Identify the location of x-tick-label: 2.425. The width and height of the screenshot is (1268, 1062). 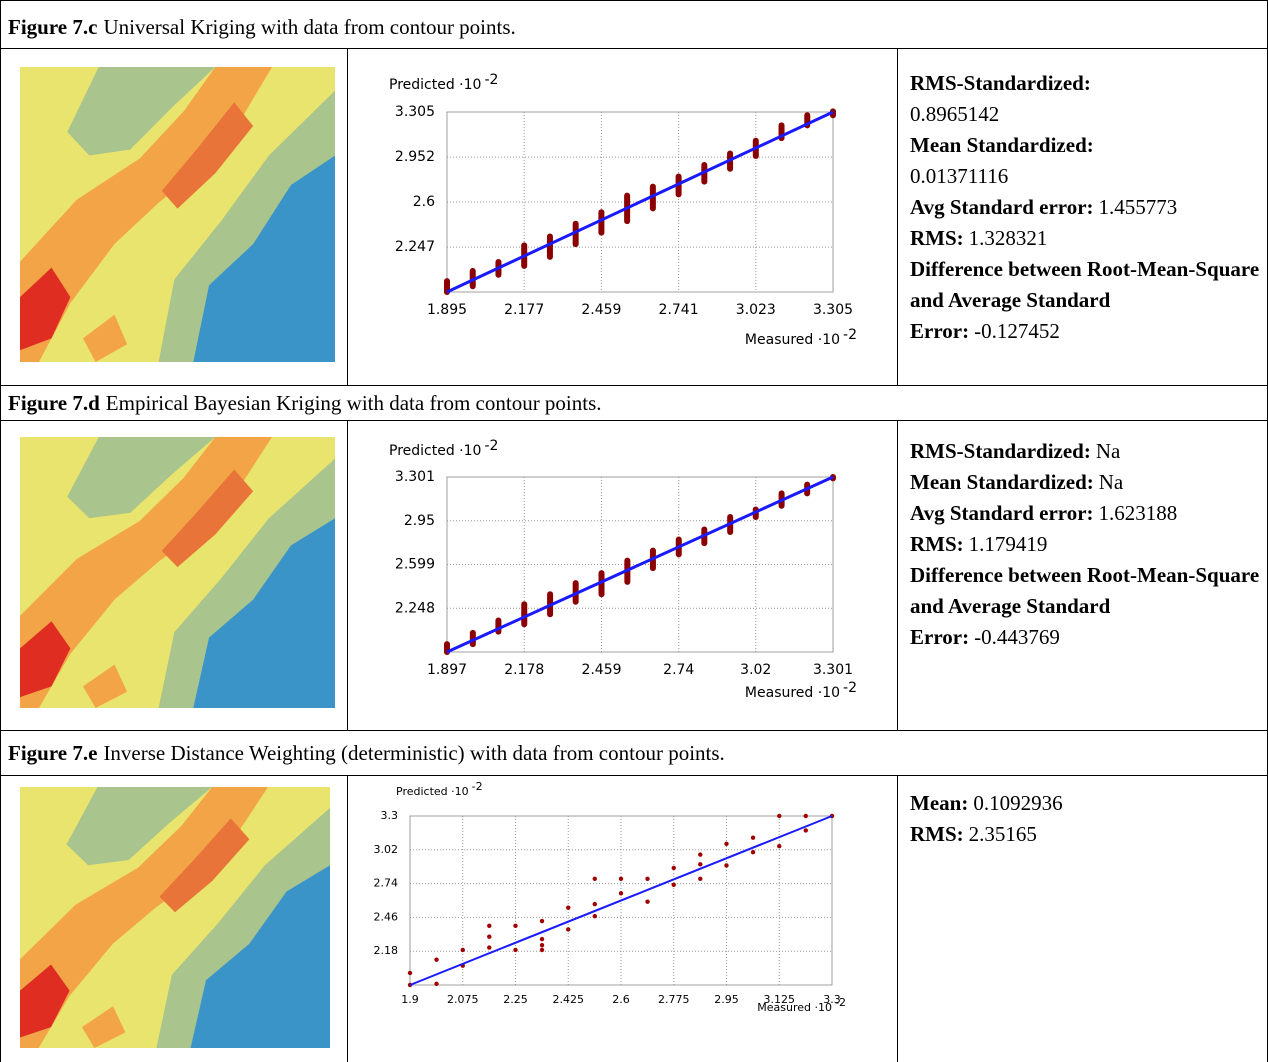
(569, 999).